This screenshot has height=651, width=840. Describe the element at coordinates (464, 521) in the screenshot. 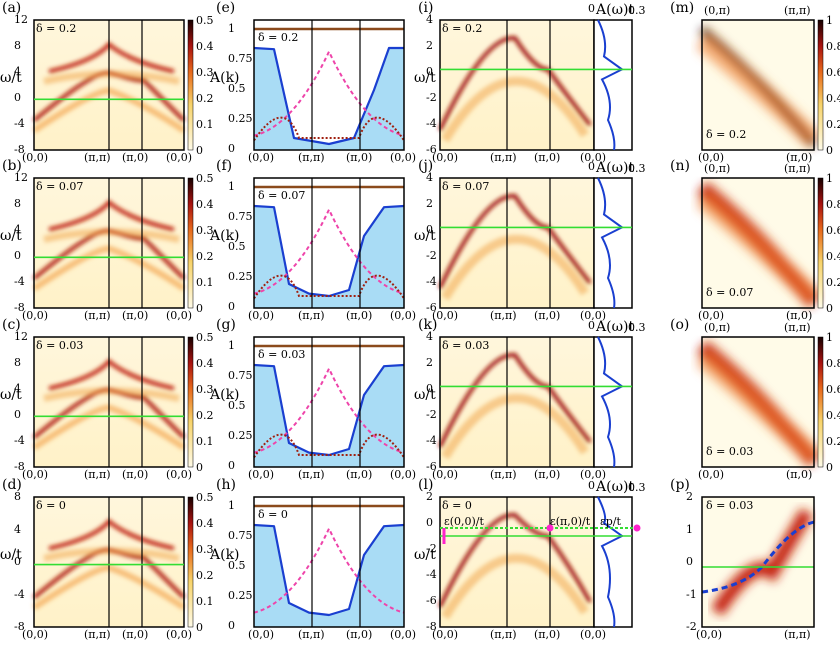

I see `epsilon-label: ε(0,0)/t` at that location.